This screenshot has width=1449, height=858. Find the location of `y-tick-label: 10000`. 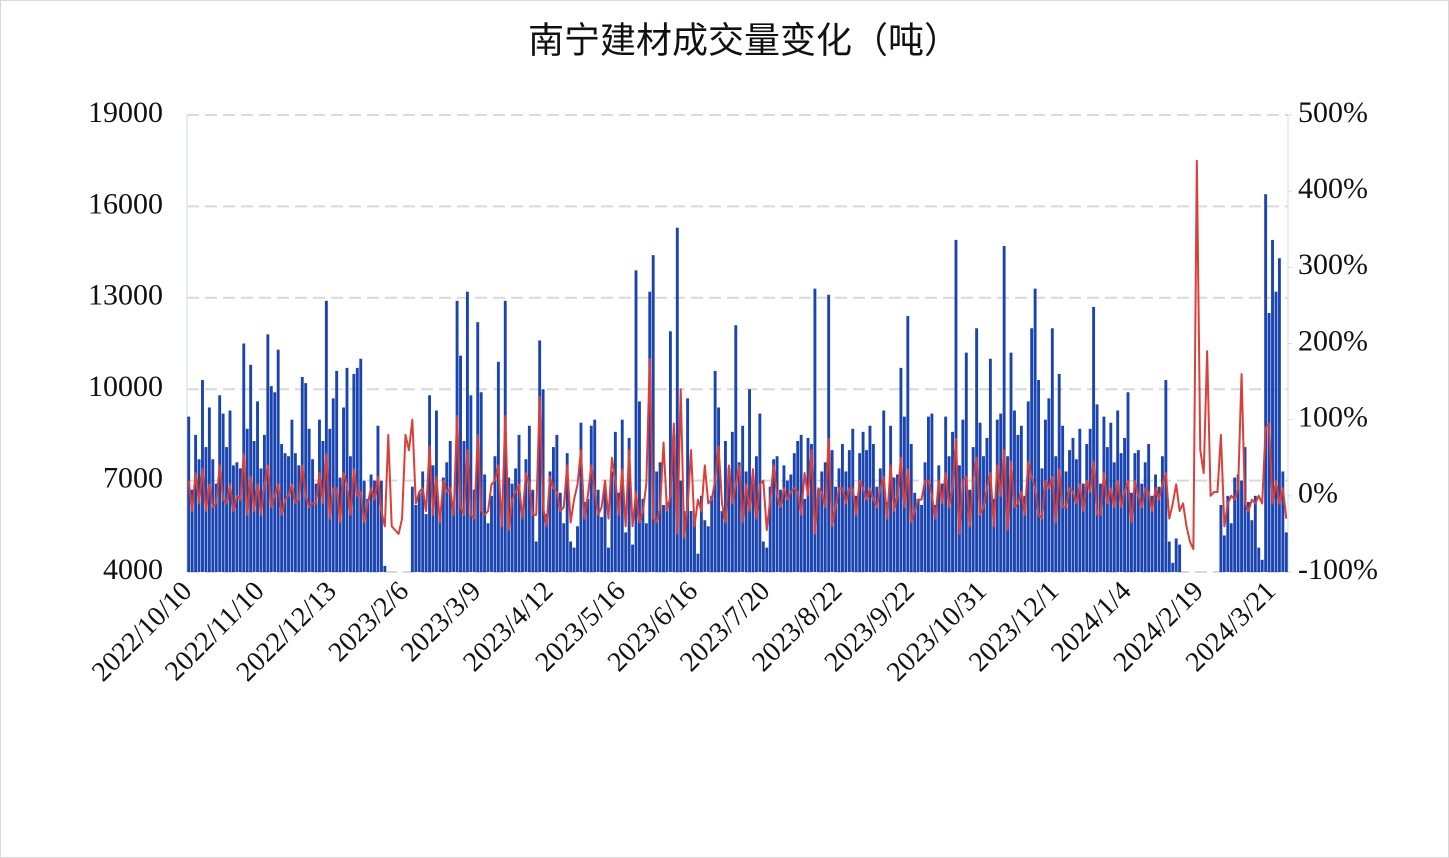

y-tick-label: 10000 is located at coordinates (125, 386).